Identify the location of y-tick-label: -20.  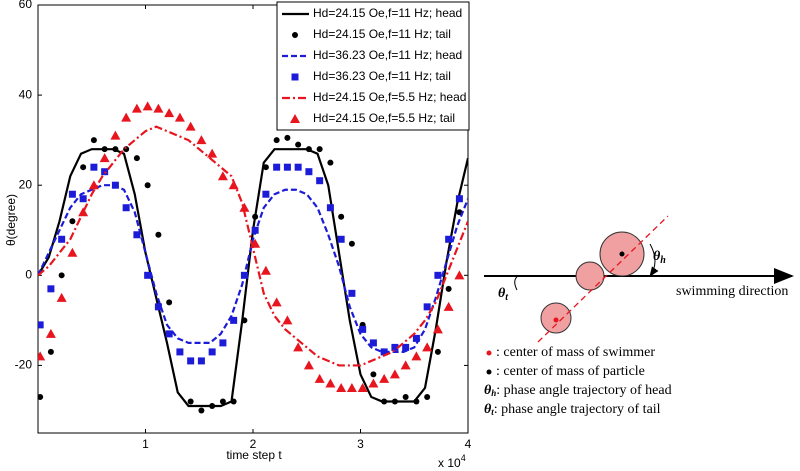
(24, 365).